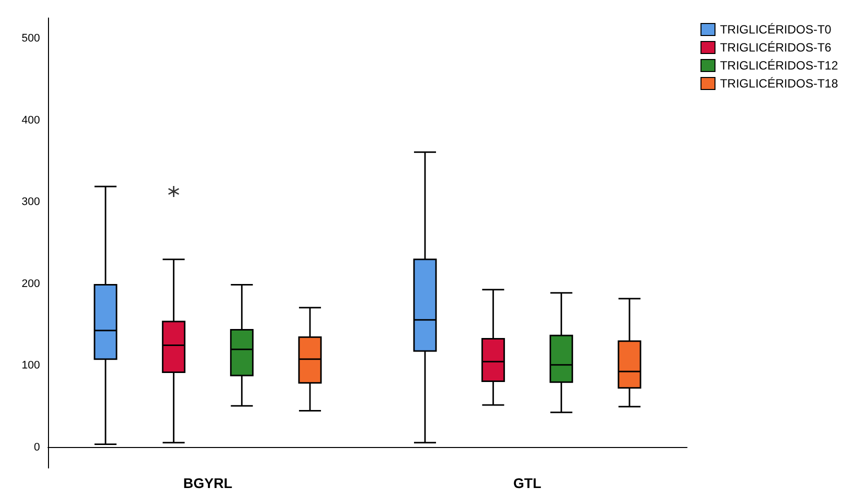 This screenshot has width=851, height=504. Describe the element at coordinates (31, 284) in the screenshot. I see `y-tick-label: 200` at that location.